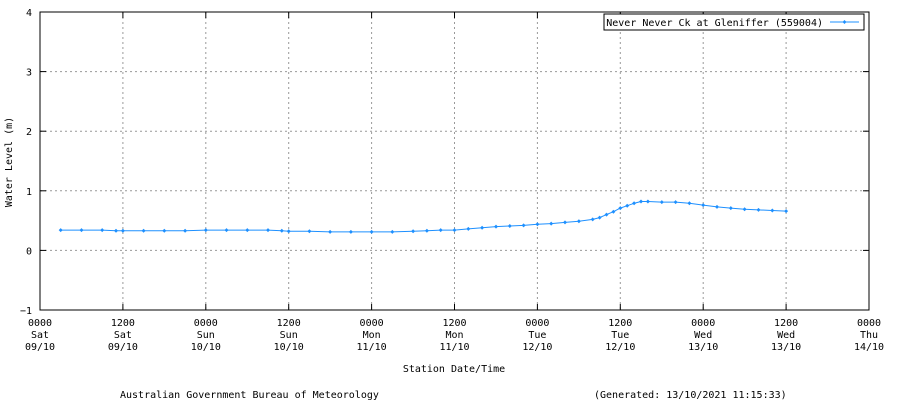 The width and height of the screenshot is (900, 403). Describe the element at coordinates (714, 23) in the screenshot. I see `legend-label: Never Never Ck at Gleniffer (559004)` at that location.